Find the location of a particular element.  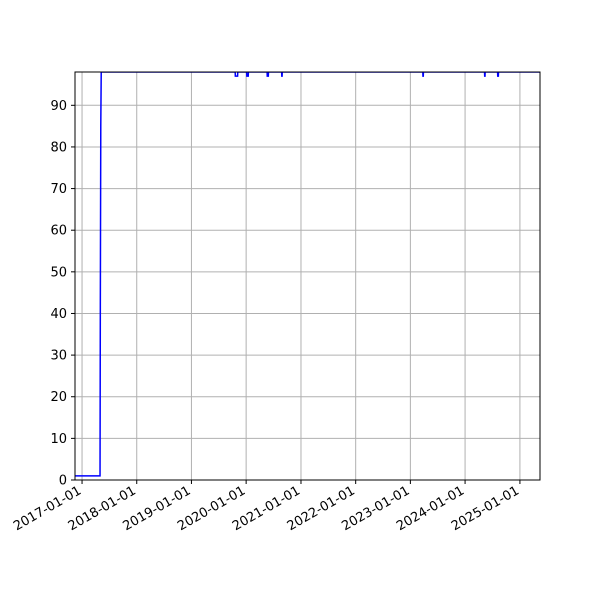

y-tick-label: 50 is located at coordinates (58, 272).